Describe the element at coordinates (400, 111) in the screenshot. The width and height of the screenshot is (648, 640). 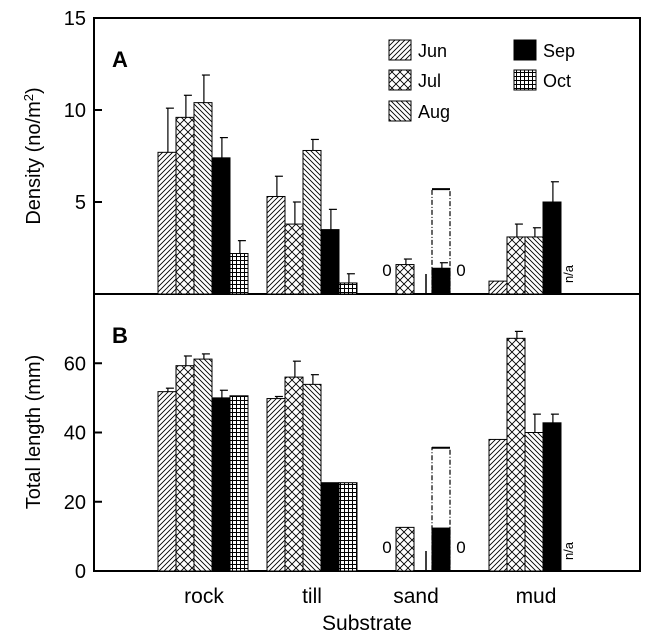
I see `legend-swatch-aug` at that location.